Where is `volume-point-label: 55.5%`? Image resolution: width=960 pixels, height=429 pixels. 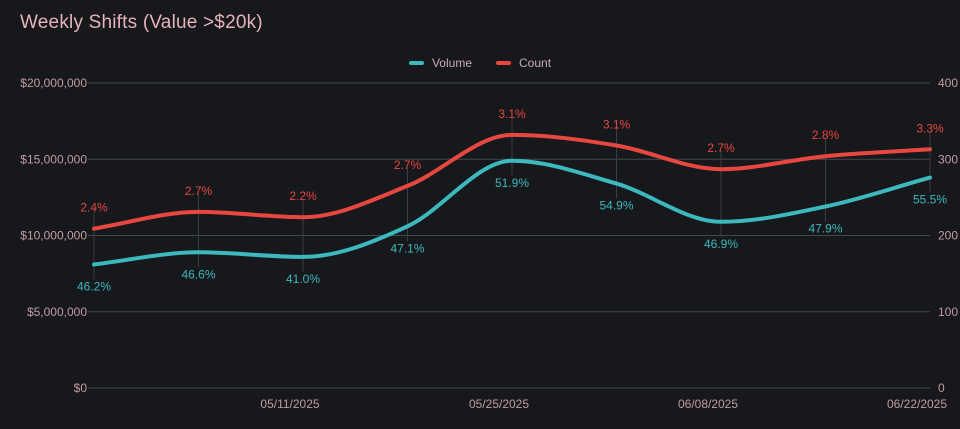
volume-point-label: 55.5% is located at coordinates (930, 200).